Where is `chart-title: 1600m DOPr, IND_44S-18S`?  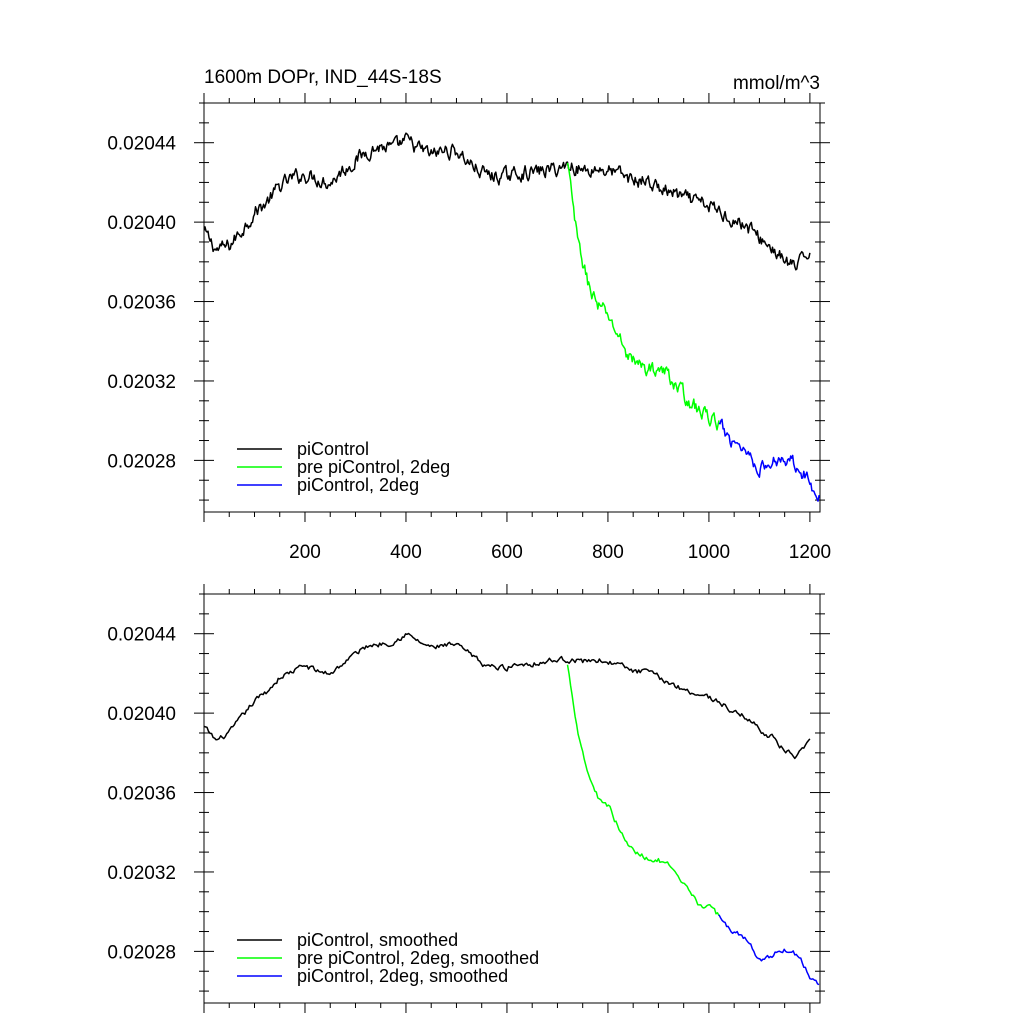 chart-title: 1600m DOPr, IND_44S-18S is located at coordinates (323, 77).